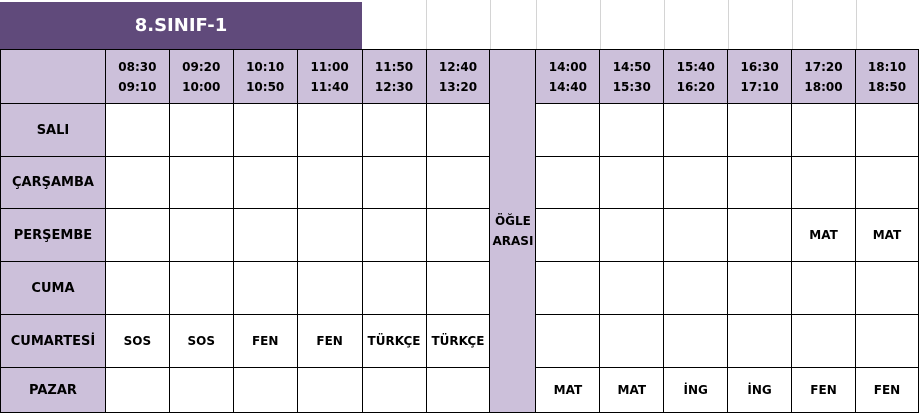  What do you see at coordinates (329, 76) in the screenshot?
I see `time-header: 11:00 11:40` at bounding box center [329, 76].